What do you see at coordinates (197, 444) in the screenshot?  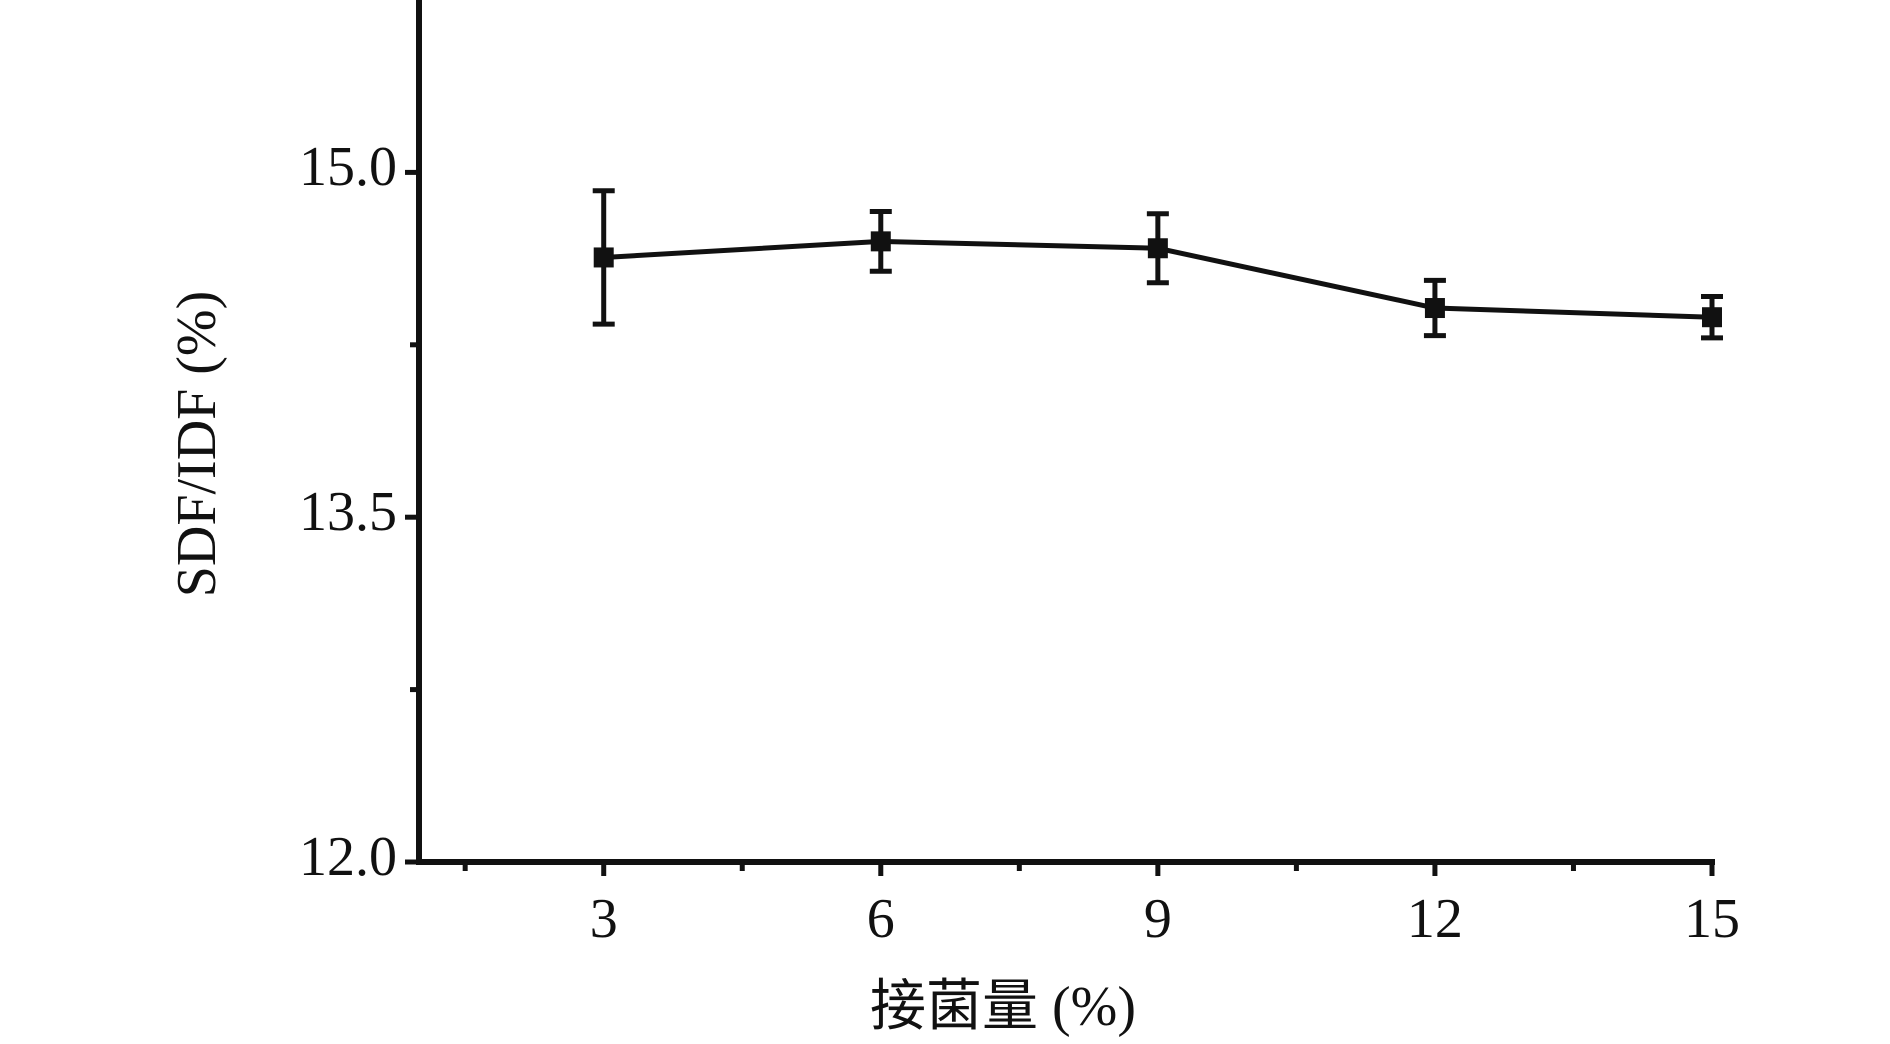 I see `y-axis-title: SDF/IDF (%)` at bounding box center [197, 444].